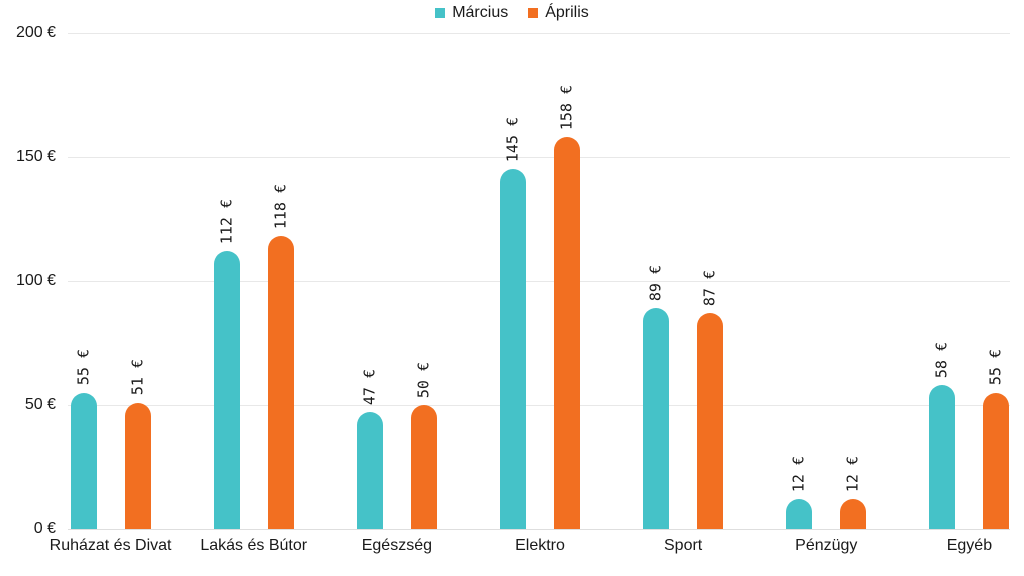 This screenshot has width=1024, height=576. Describe the element at coordinates (423, 445) in the screenshot. I see `bar-aprilis: 50 €` at that location.